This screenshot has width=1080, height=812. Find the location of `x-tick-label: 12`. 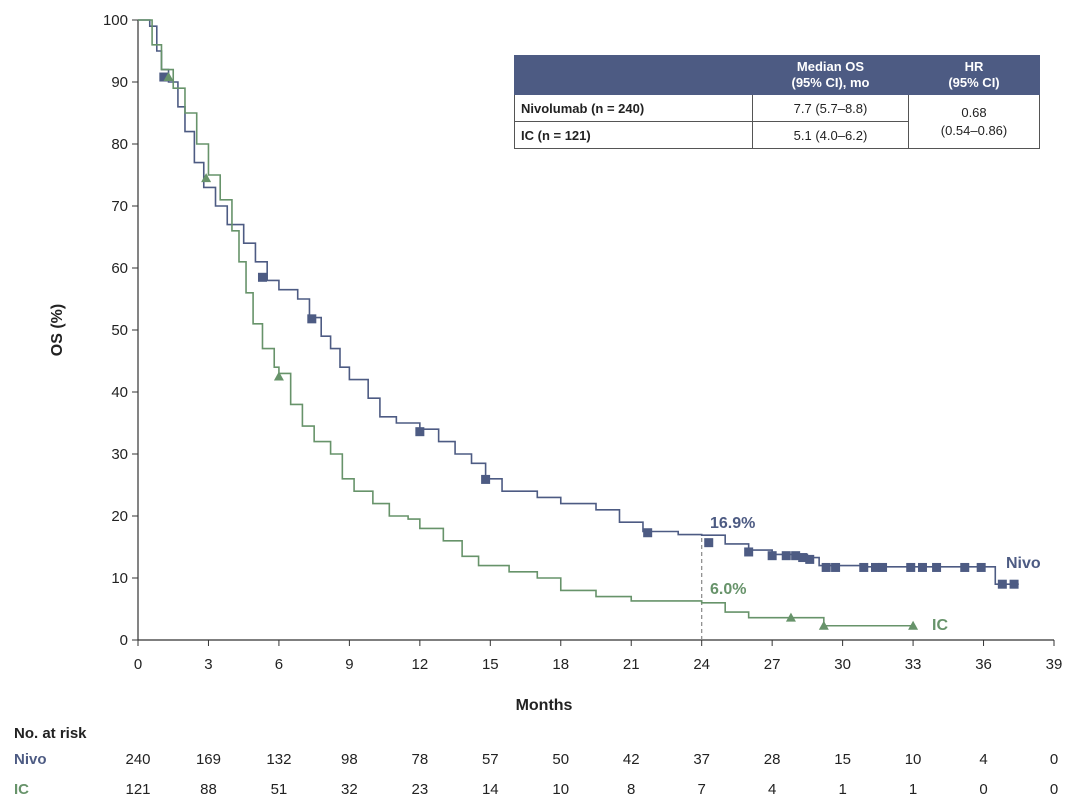

x-tick-label: 12 is located at coordinates (420, 664).